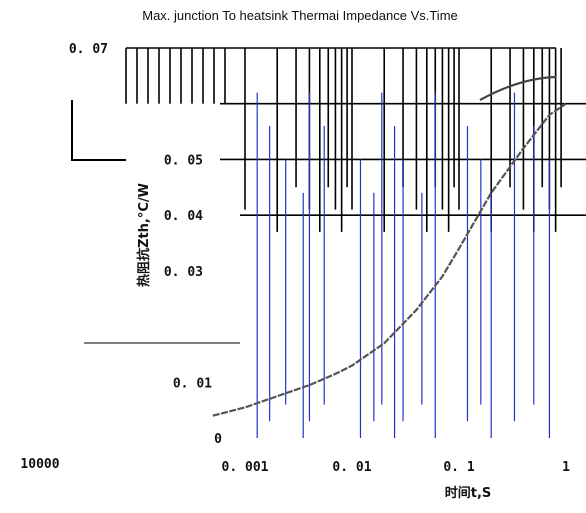 This screenshot has width=586, height=513. I want to click on series-line, so click(518, 88).